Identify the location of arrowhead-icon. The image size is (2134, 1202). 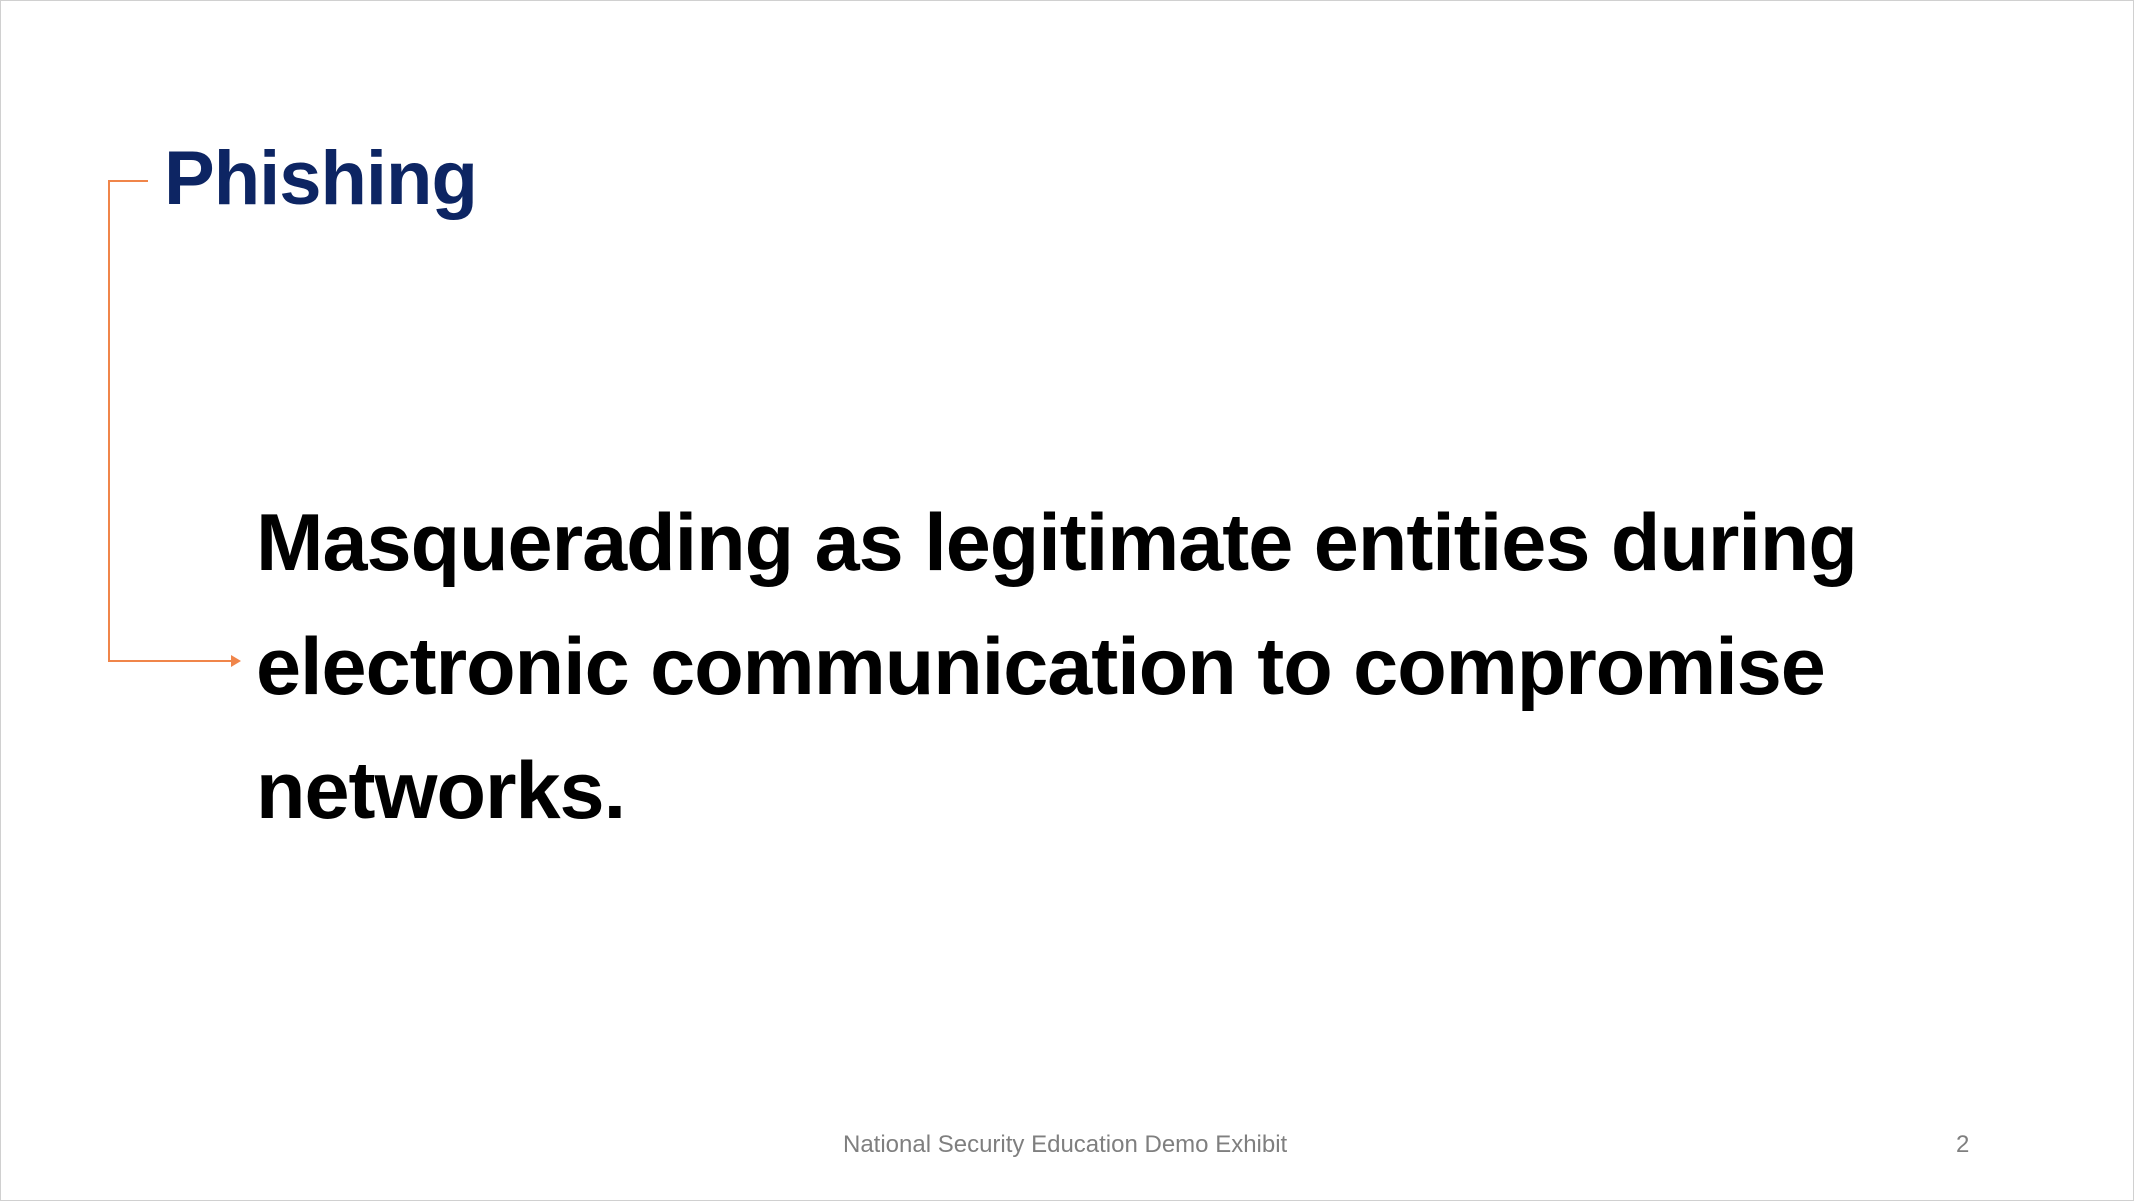
(236, 661).